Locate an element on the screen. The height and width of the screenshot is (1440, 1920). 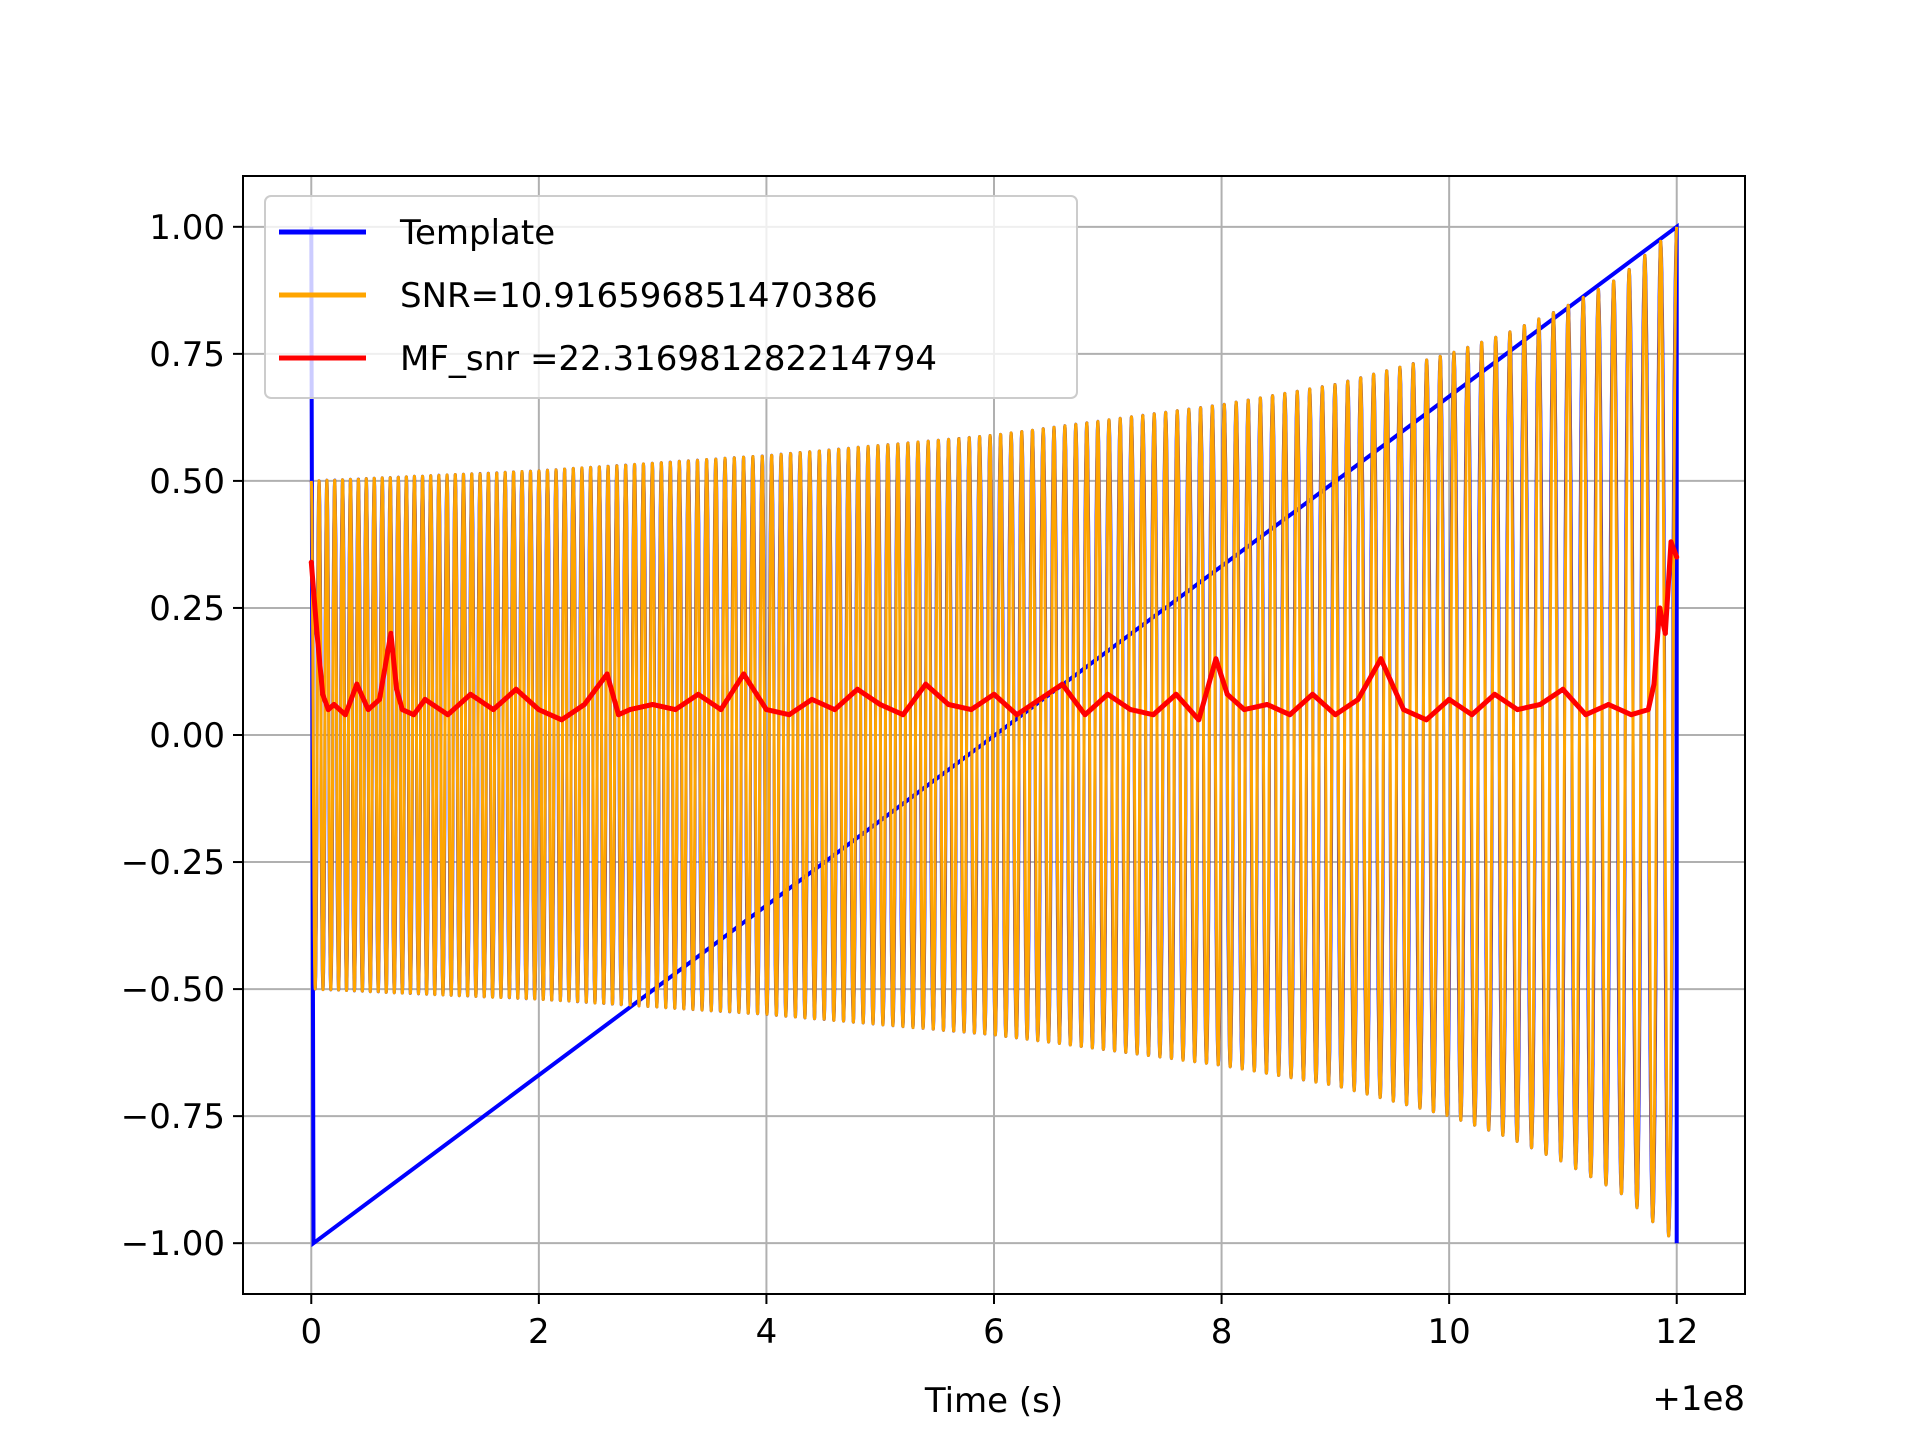
y-tick-label: 0.50 is located at coordinates (187, 482).